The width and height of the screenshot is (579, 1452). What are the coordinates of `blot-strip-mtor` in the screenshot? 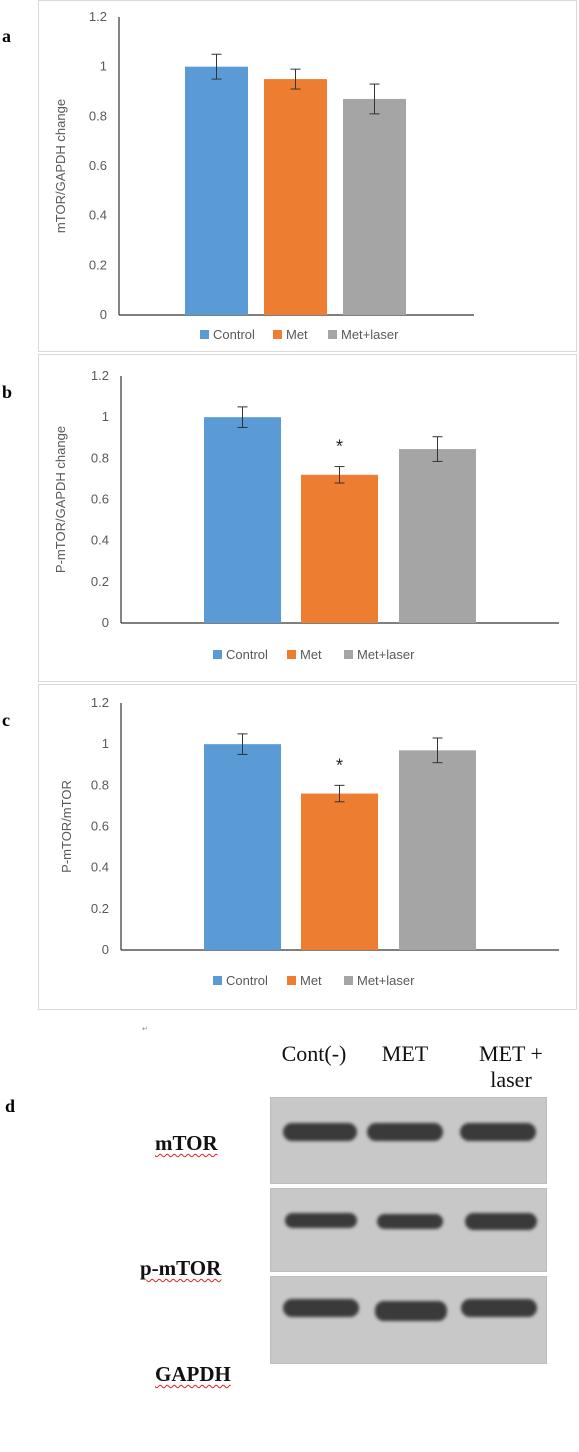 It's located at (408, 1140).